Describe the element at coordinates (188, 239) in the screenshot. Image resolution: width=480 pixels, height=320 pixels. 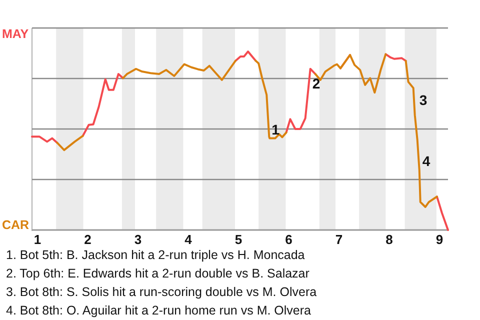
I see `x-tick-label: 4` at that location.